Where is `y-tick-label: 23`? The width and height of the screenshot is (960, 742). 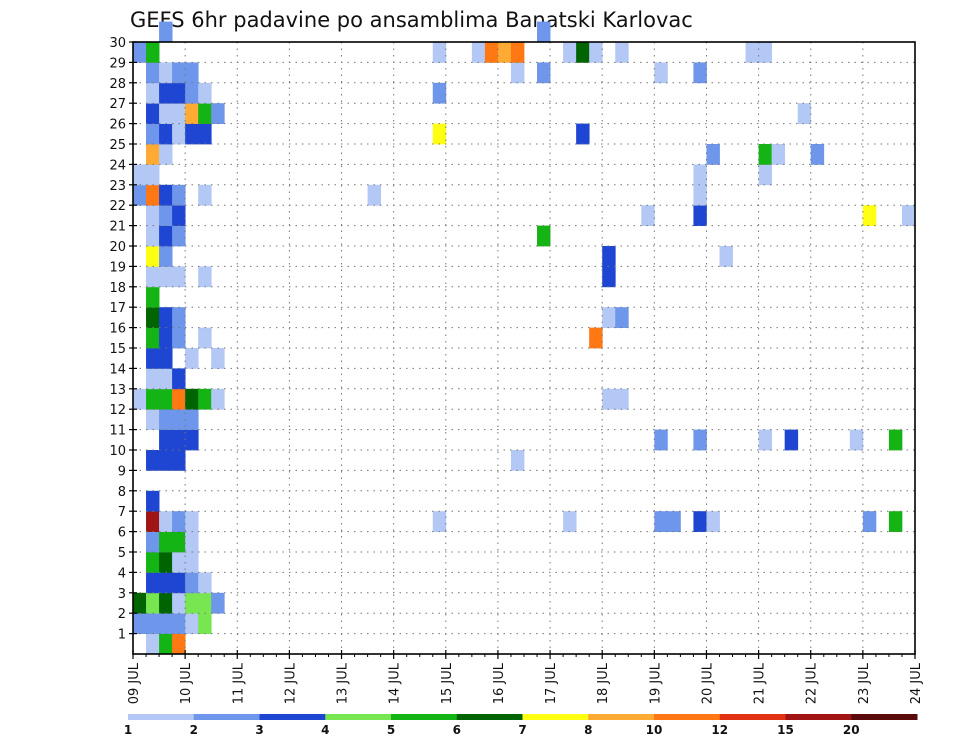 y-tick-label: 23 is located at coordinates (117, 186).